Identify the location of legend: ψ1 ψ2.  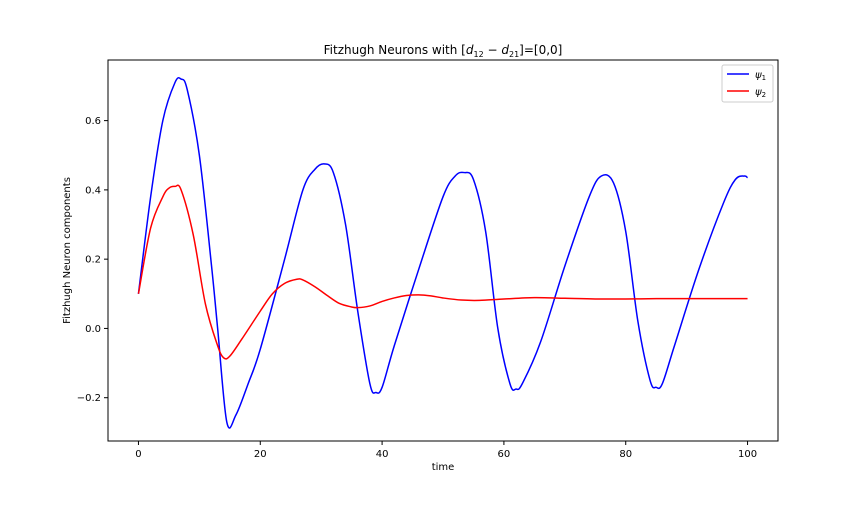
(747, 83).